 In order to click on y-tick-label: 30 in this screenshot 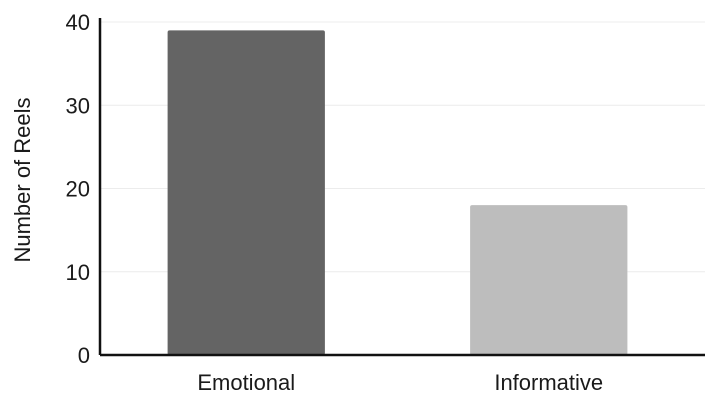, I will do `click(78, 105)`.